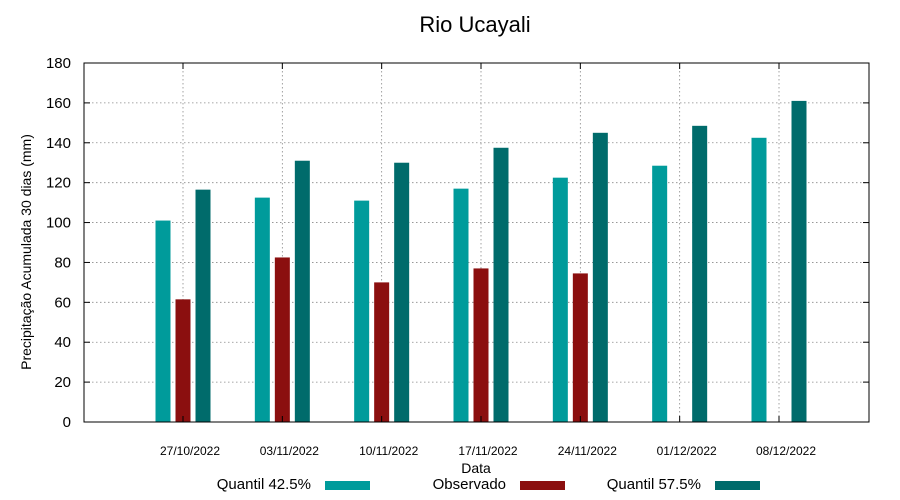 This screenshot has height=500, width=900. What do you see at coordinates (62, 302) in the screenshot?
I see `y-tick-label: 60` at bounding box center [62, 302].